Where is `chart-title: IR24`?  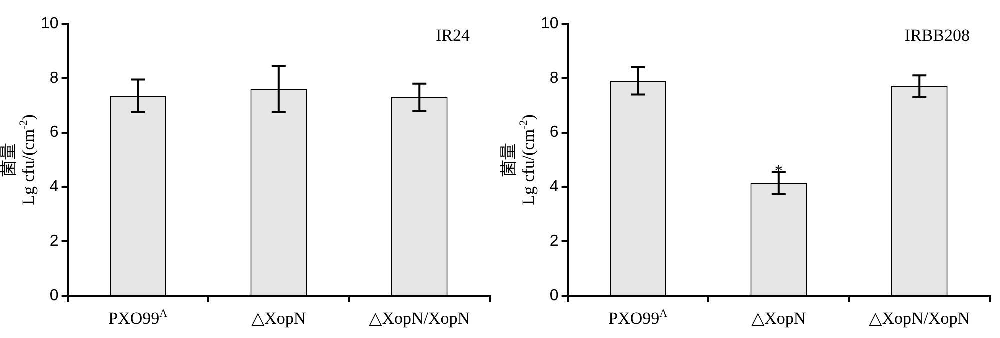 chart-title: IR24 is located at coordinates (453, 35).